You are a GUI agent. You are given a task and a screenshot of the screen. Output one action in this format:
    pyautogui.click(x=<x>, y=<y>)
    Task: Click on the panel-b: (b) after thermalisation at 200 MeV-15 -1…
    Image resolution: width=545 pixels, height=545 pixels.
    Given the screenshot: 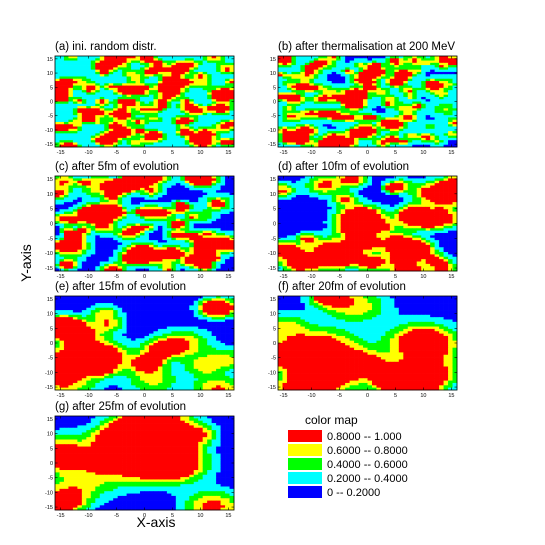 What is the action you would take?
    pyautogui.click(x=363, y=98)
    